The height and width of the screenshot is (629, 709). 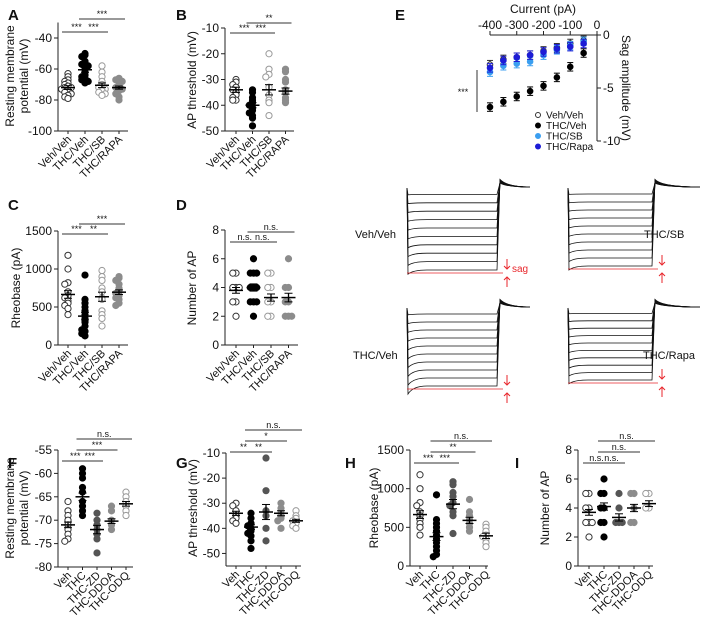 I want to click on y-tick-label: 6, so click(x=568, y=479).